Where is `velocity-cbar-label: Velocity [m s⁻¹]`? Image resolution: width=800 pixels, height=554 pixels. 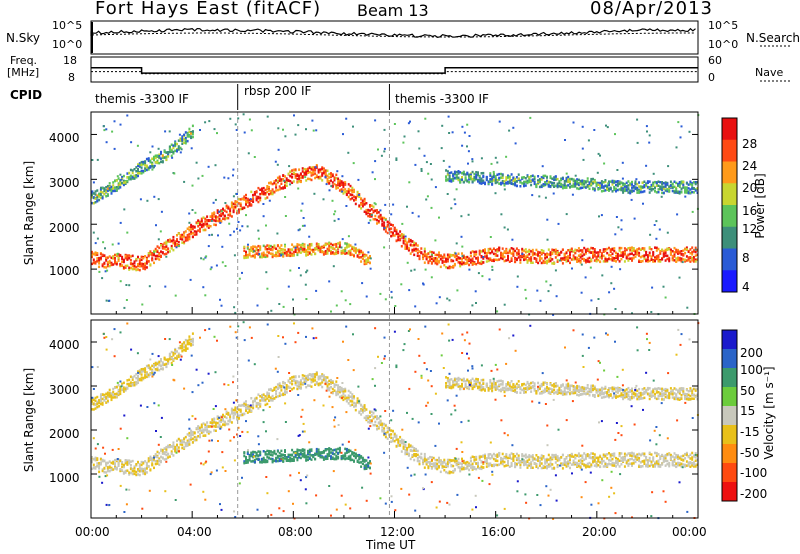
velocity-cbar-label: Velocity [m s⁻¹] is located at coordinates (769, 413).